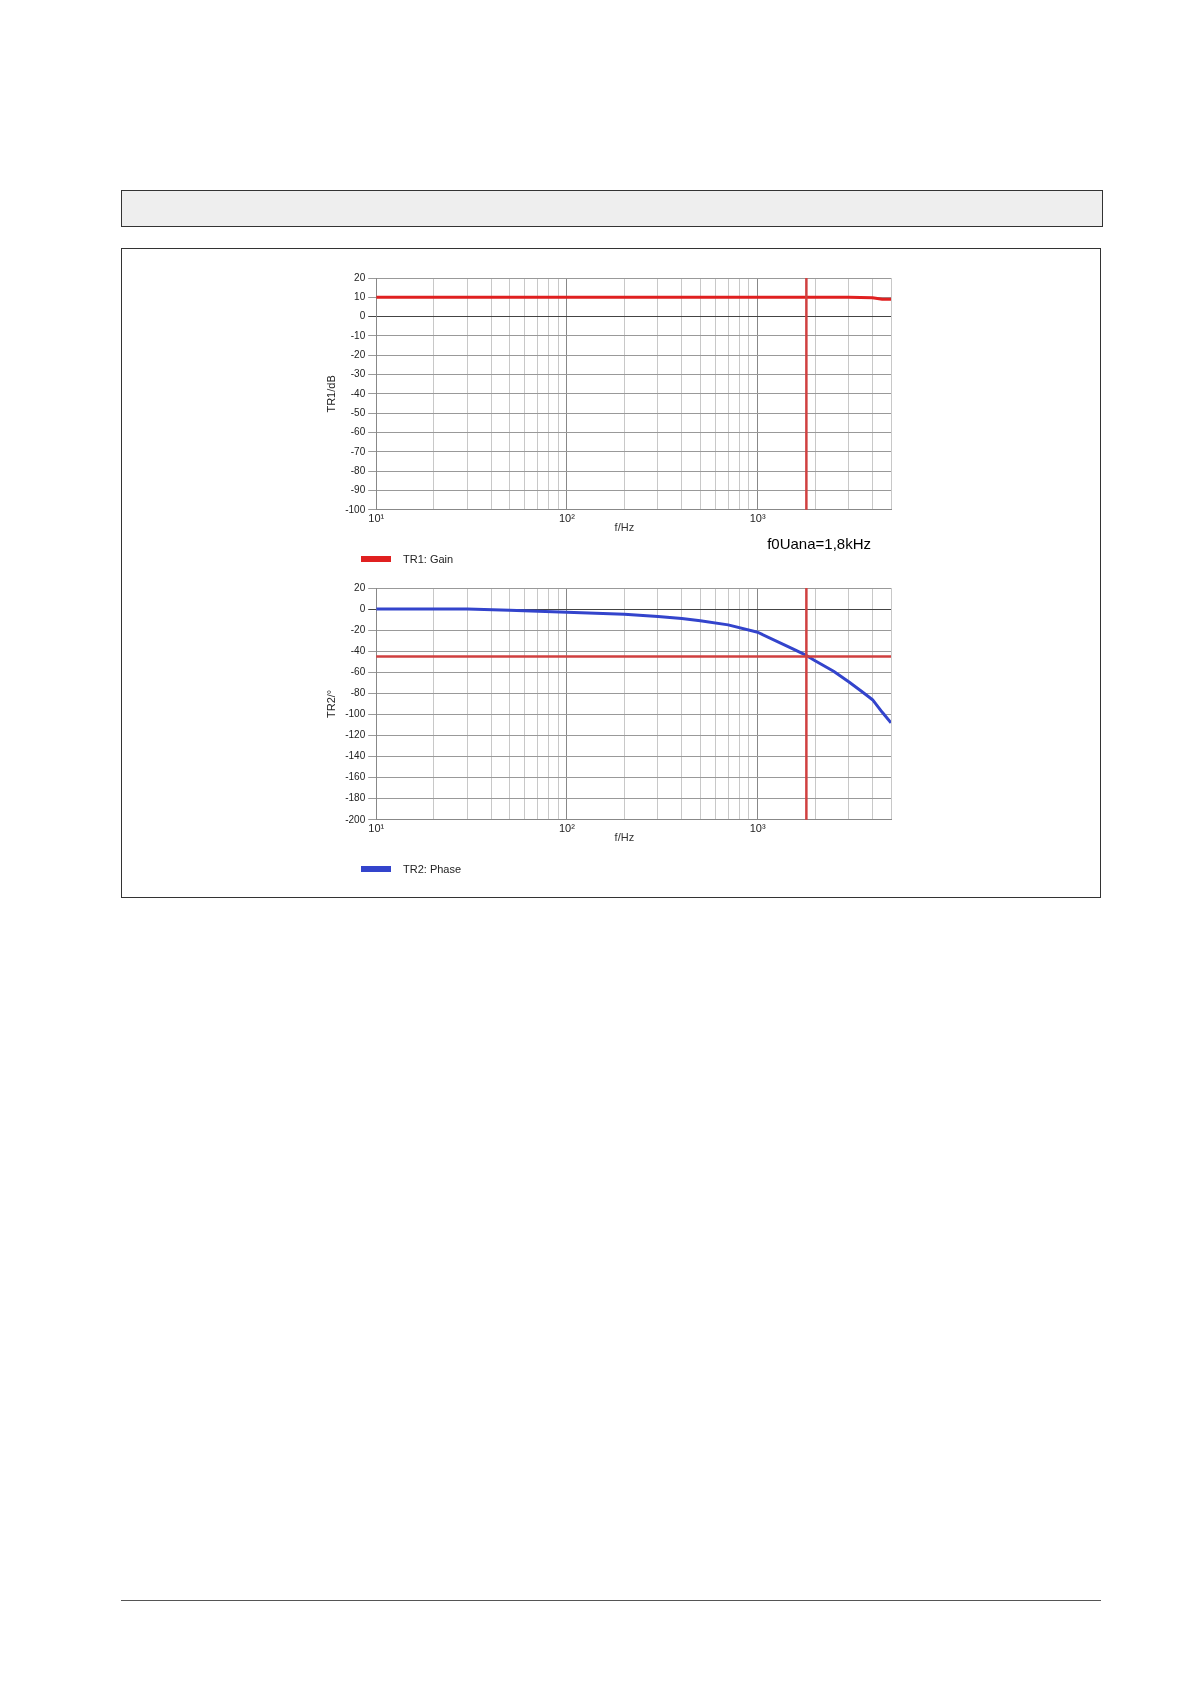  Describe the element at coordinates (432, 869) in the screenshot. I see `legend-label: TR2: Phase` at that location.